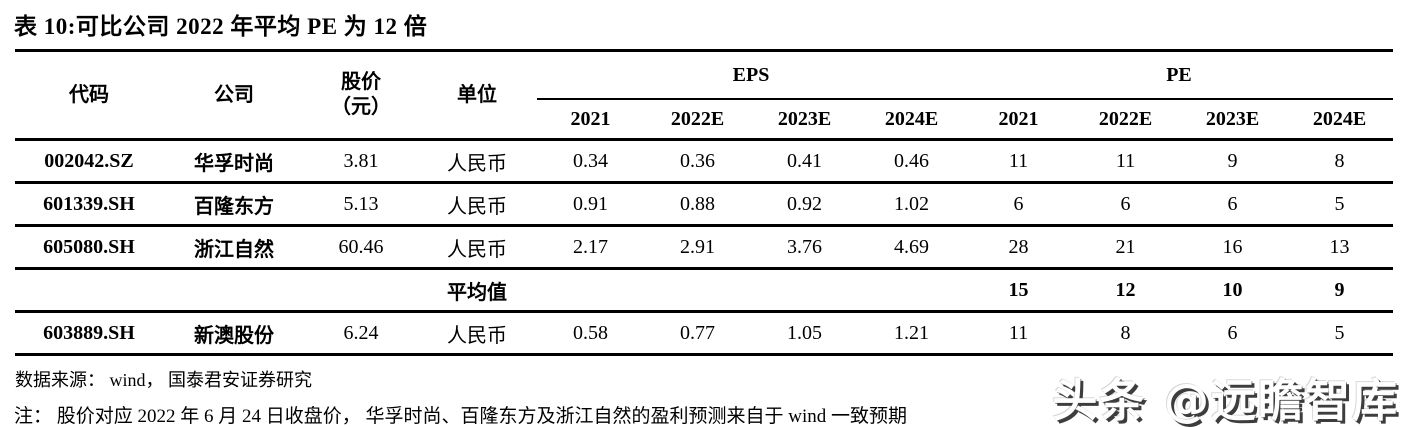 Image resolution: width=1407 pixels, height=427 pixels. I want to click on company-cell: 新澳股份, so click(234, 333).